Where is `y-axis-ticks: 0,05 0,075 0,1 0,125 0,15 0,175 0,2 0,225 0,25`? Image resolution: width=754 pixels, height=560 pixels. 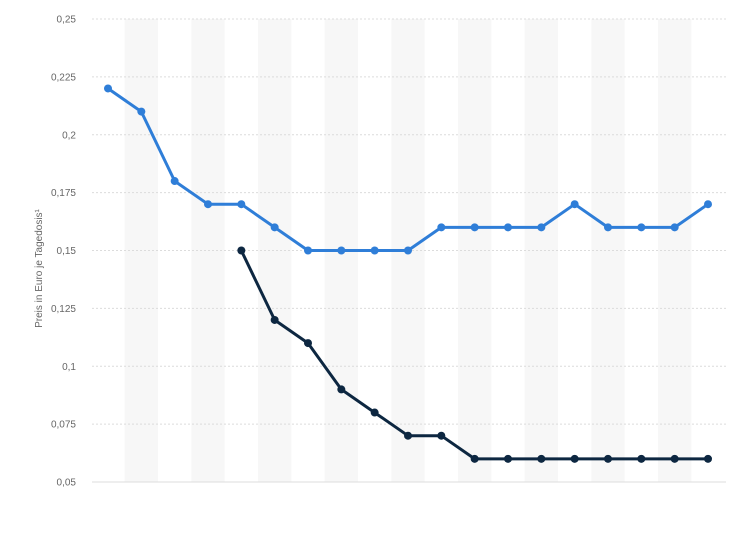 y-axis-ticks: 0,05 0,075 0,1 0,125 0,15 0,175 0,2 0,225 0,25 is located at coordinates (63, 252).